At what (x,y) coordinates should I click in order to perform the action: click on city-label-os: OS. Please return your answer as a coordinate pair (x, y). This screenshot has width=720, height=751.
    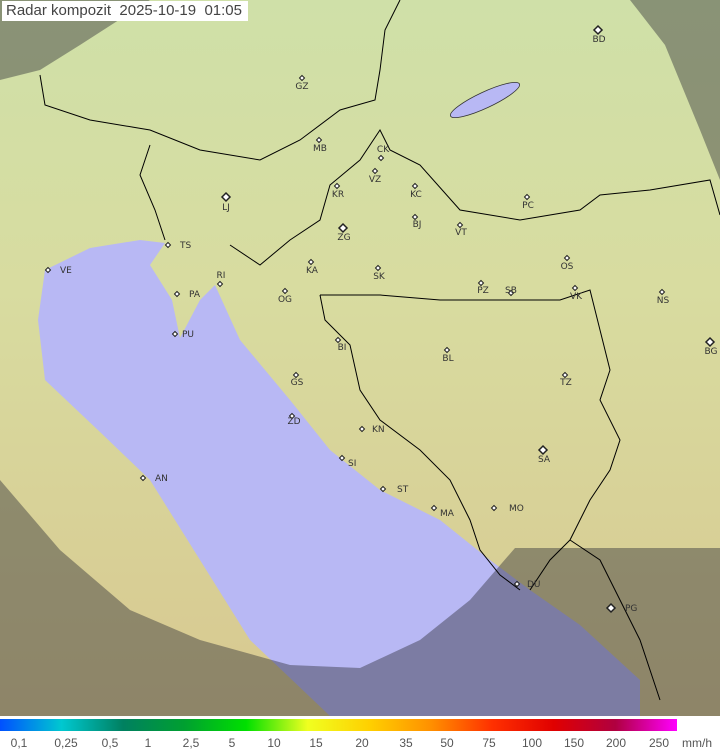
    Looking at the image, I should click on (567, 267).